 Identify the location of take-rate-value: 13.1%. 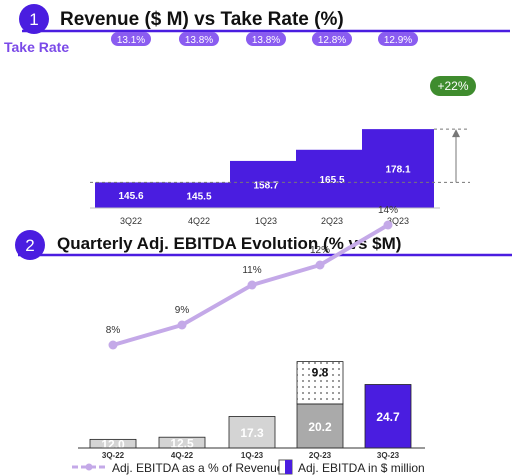
(131, 40).